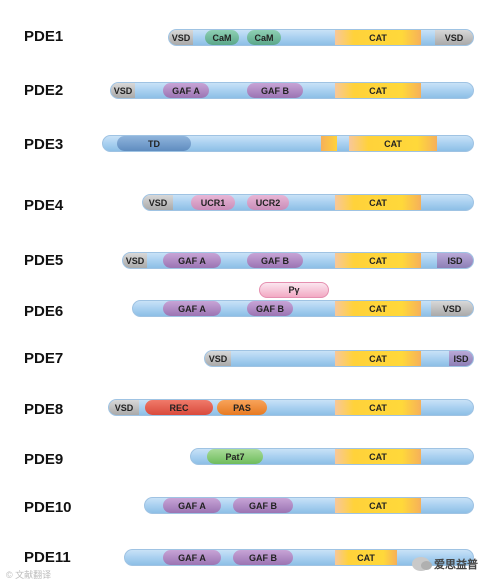 Image resolution: width=488 pixels, height=587 pixels. Describe the element at coordinates (321, 37) in the screenshot. I see `pde1-bar: VSD CaM CaM CAT VSD` at that location.